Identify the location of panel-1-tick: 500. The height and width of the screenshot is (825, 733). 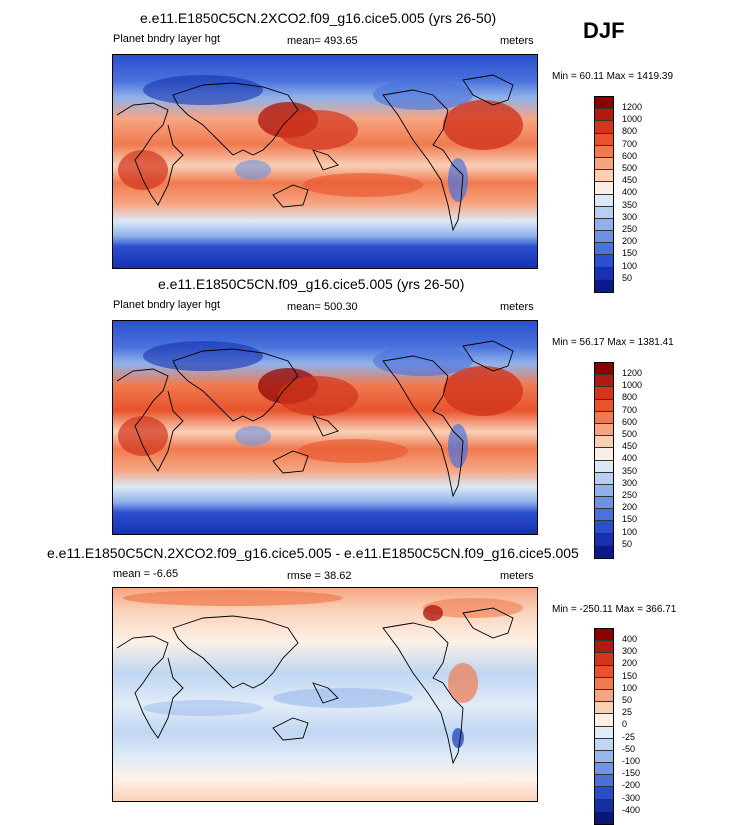
(630, 168).